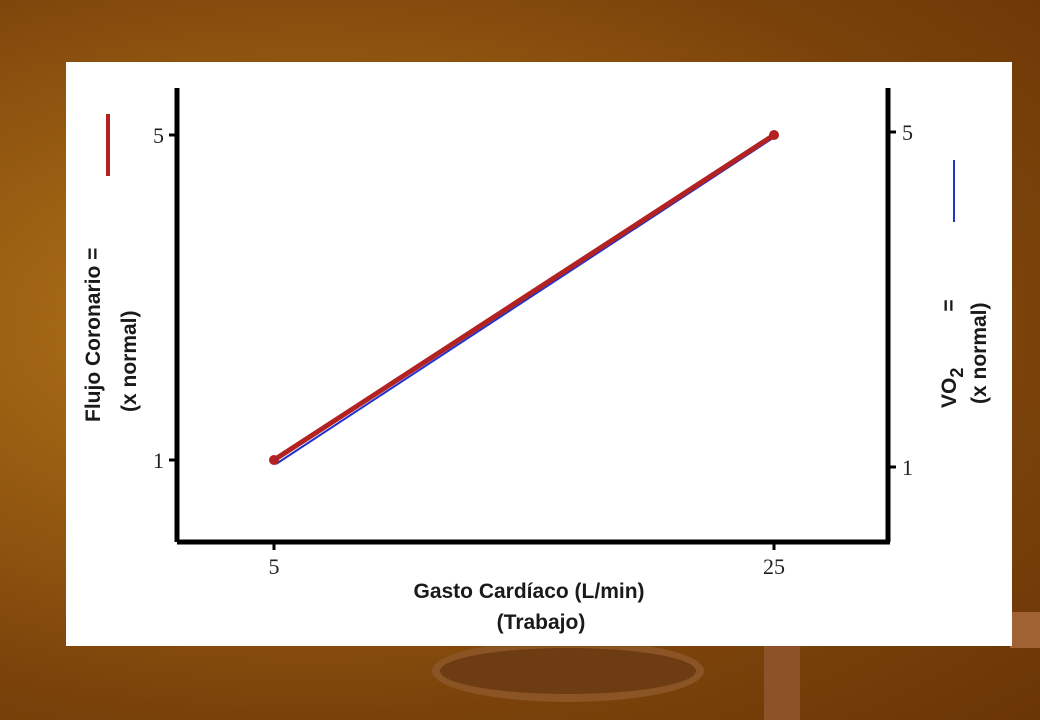 This screenshot has height=720, width=1040. What do you see at coordinates (774, 566) in the screenshot?
I see `x-tick-label: 25` at bounding box center [774, 566].